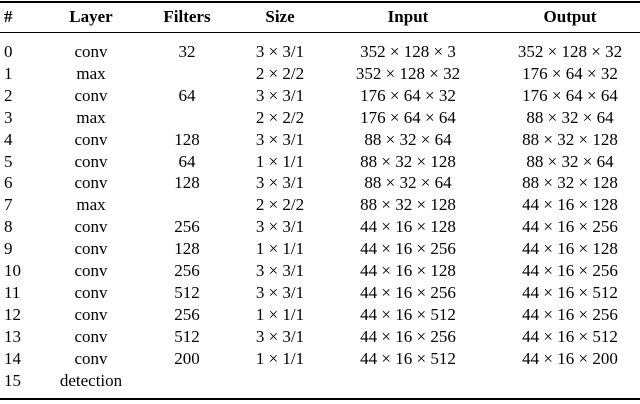 This screenshot has height=404, width=640. What do you see at coordinates (408, 95) in the screenshot?
I see `cell-input: 176 × 64 × 32` at bounding box center [408, 95].